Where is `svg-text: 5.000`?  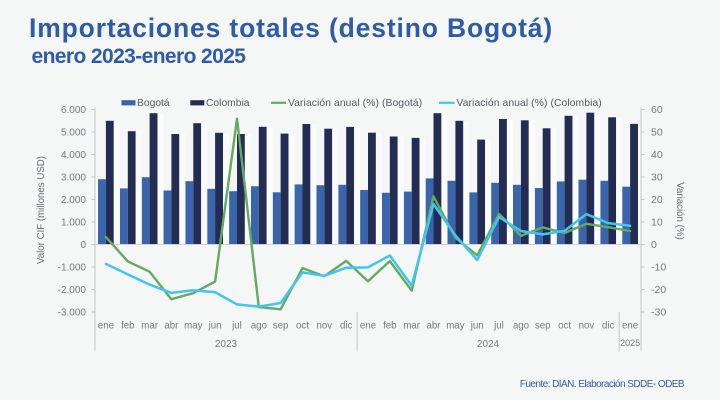
svg-text: 5.000 is located at coordinates (73, 132).